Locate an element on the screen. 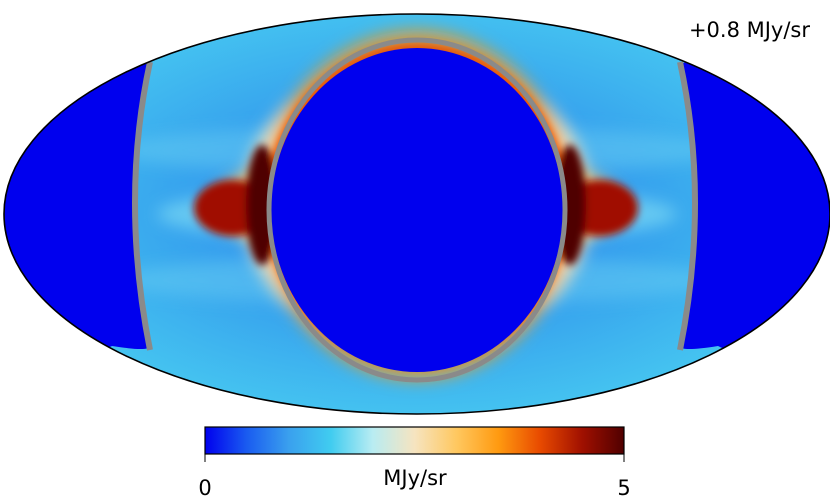 The height and width of the screenshot is (504, 830). right-ring-arc is located at coordinates (687, 206).